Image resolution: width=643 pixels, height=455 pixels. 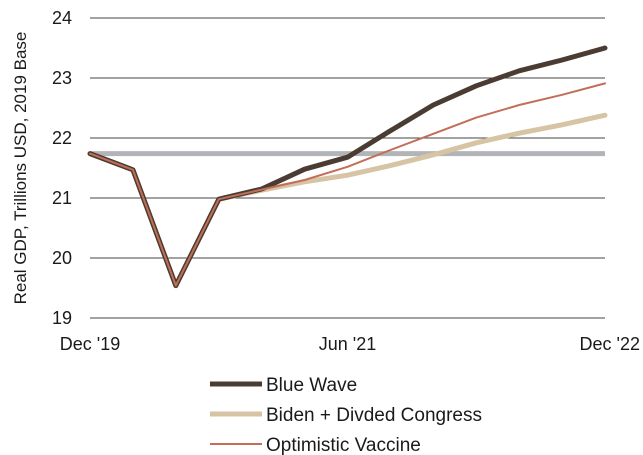 What do you see at coordinates (62, 78) in the screenshot?
I see `y-tick-label: 23` at bounding box center [62, 78].